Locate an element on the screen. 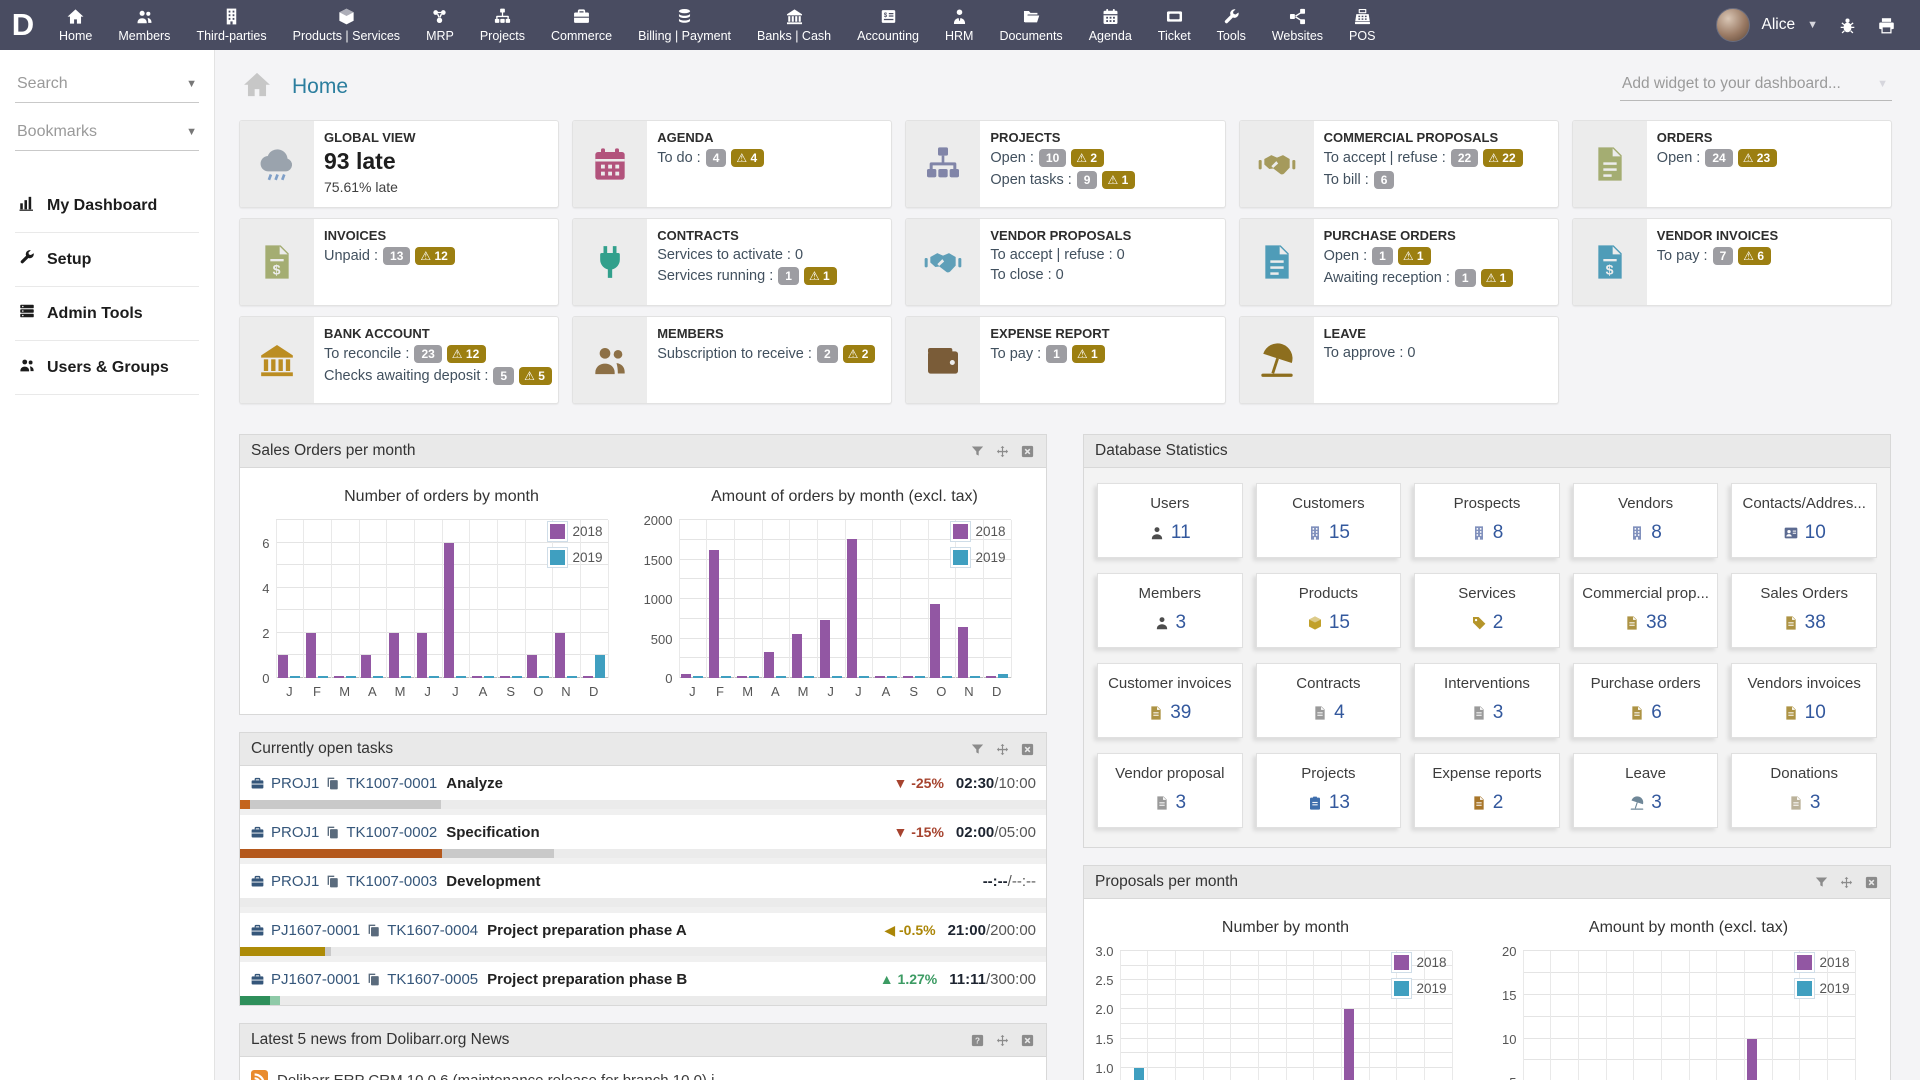 Image resolution: width=1920 pixels, height=1080 pixels. stat-customers: Customers 15 is located at coordinates (1328, 520).